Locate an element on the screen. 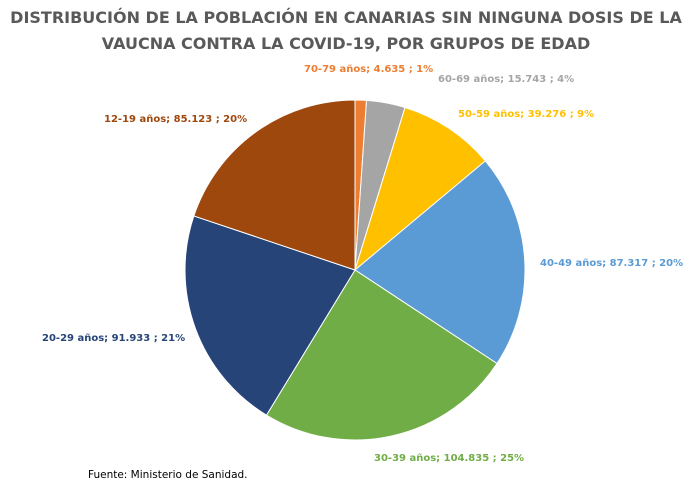 This screenshot has width=692, height=482. data-label-30-39: 30-39 años; 104.835 ; 25% is located at coordinates (449, 458).